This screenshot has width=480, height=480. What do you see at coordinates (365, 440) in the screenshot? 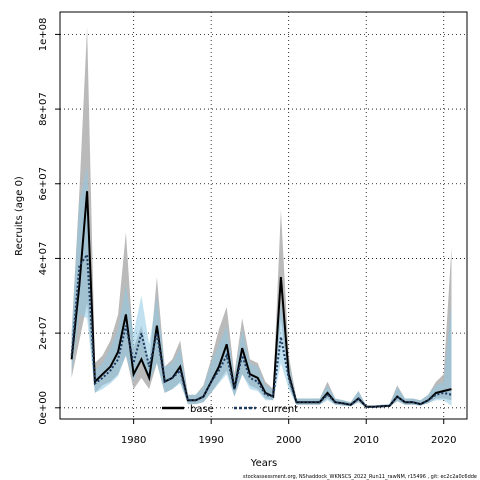
I see `x-tick-label: 2010` at bounding box center [365, 440].